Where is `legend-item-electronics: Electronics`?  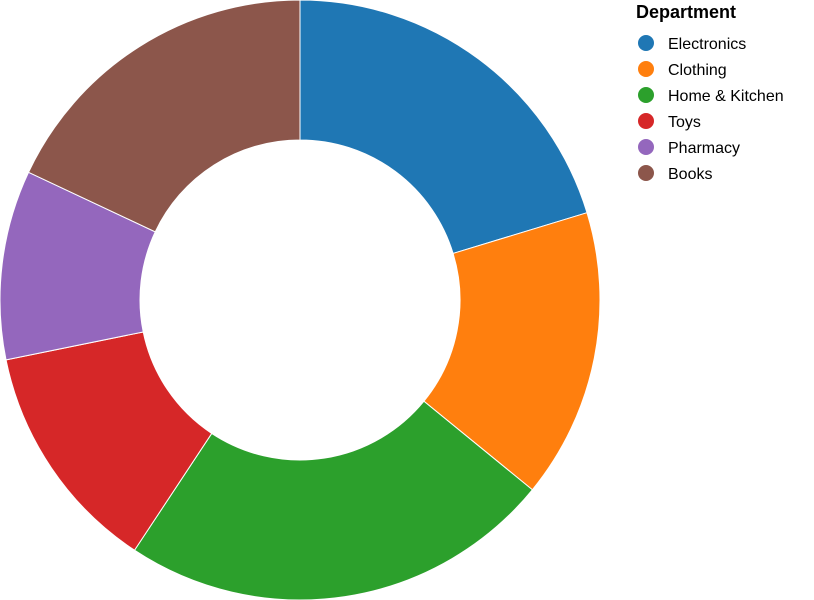
legend-item-electronics: Electronics is located at coordinates (692, 44).